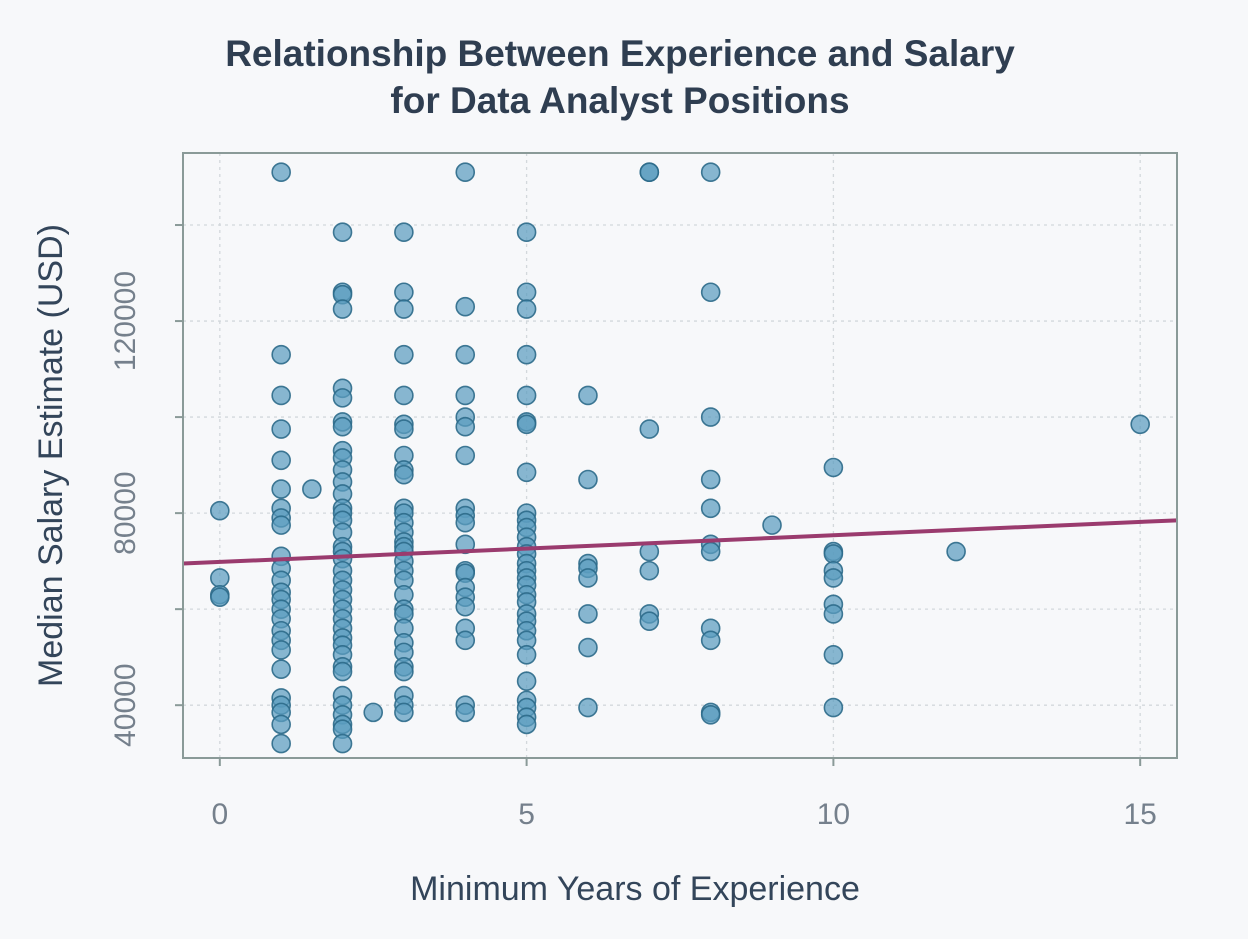  Describe the element at coordinates (51, 455) in the screenshot. I see `y-axis-title: Median Salary Estimate (USD)` at that location.